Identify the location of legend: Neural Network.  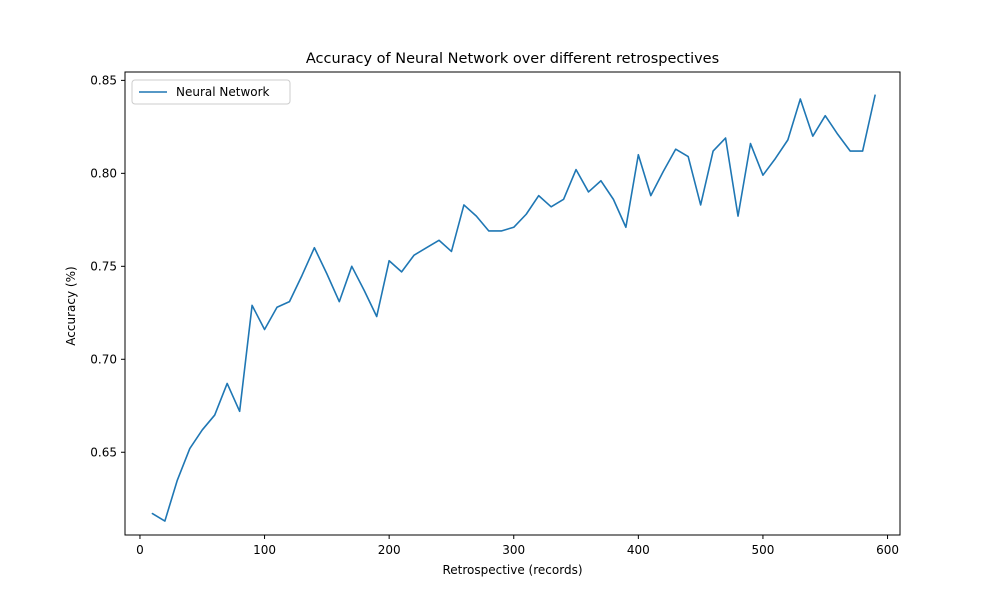
(211, 92).